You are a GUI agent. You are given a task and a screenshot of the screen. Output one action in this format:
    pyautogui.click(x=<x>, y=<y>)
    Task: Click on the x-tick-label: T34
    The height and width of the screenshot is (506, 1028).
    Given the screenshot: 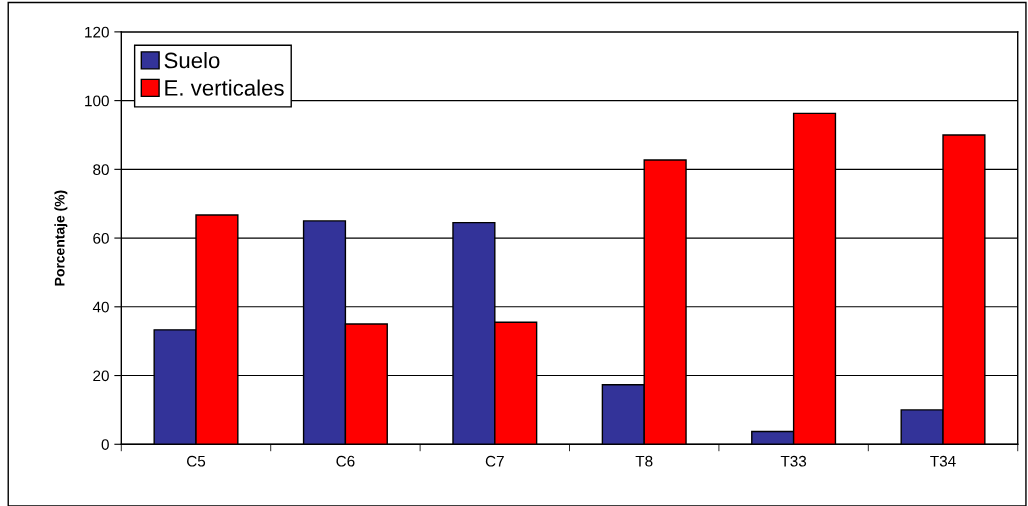 What is the action you would take?
    pyautogui.click(x=943, y=461)
    